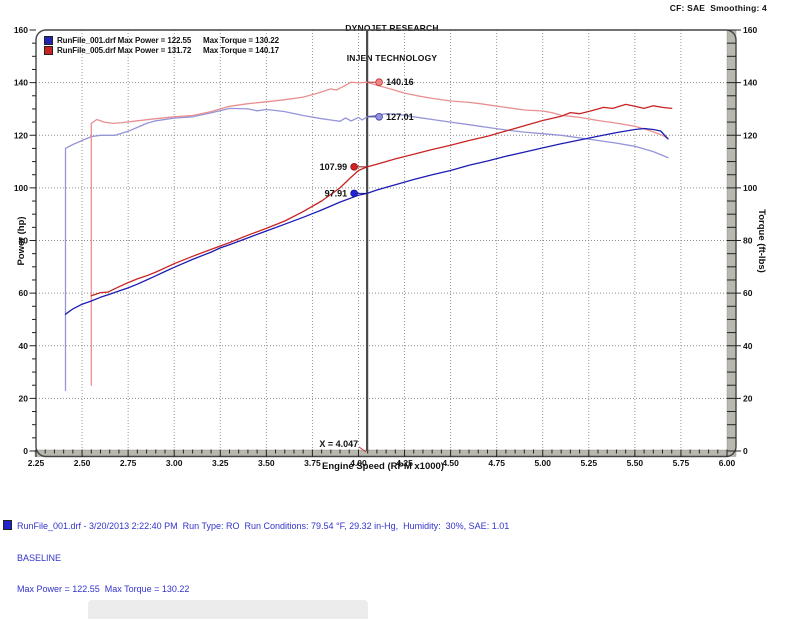  What do you see at coordinates (589, 463) in the screenshot?
I see `svg-text: 5.25` at bounding box center [589, 463].